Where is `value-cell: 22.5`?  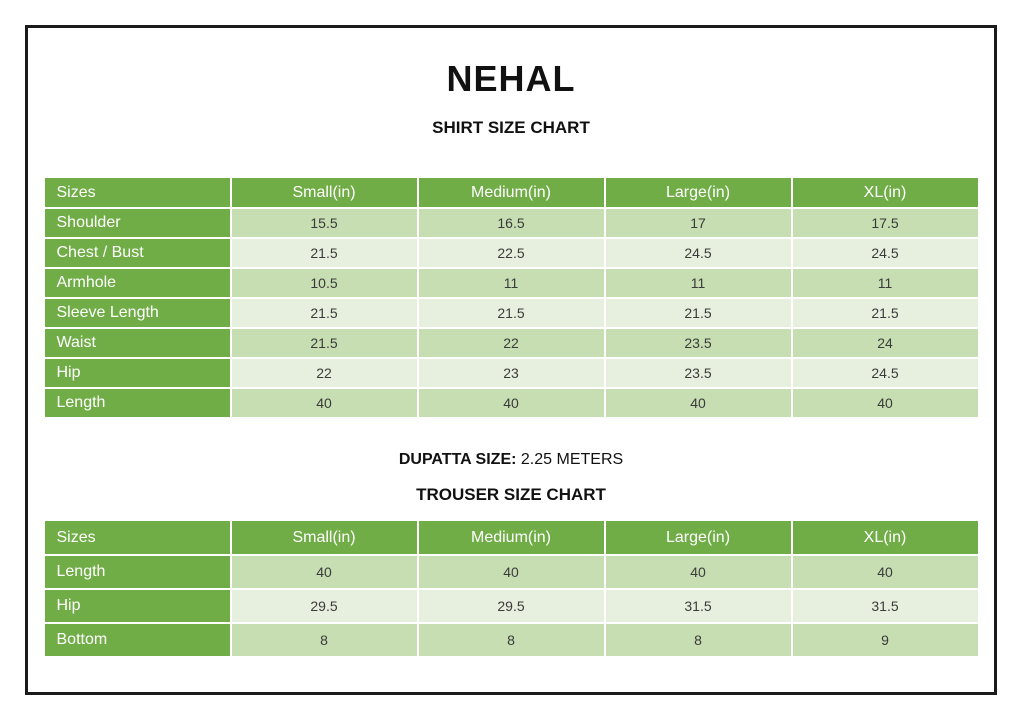
value-cell: 22.5 is located at coordinates (511, 253).